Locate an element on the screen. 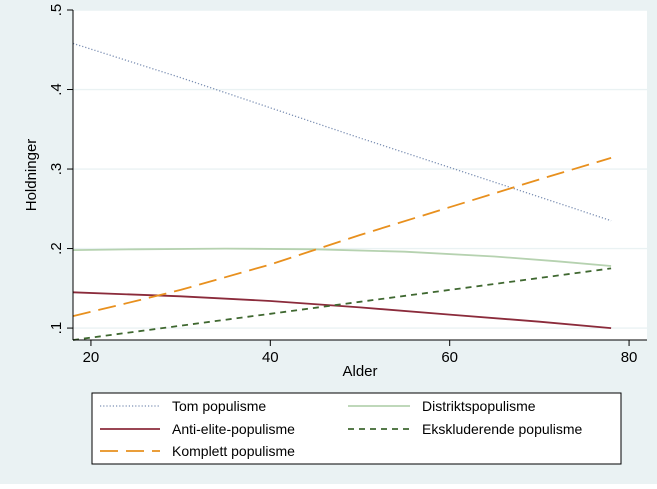 This screenshot has width=657, height=489. y-axis-label: Holdninger is located at coordinates (31, 175).